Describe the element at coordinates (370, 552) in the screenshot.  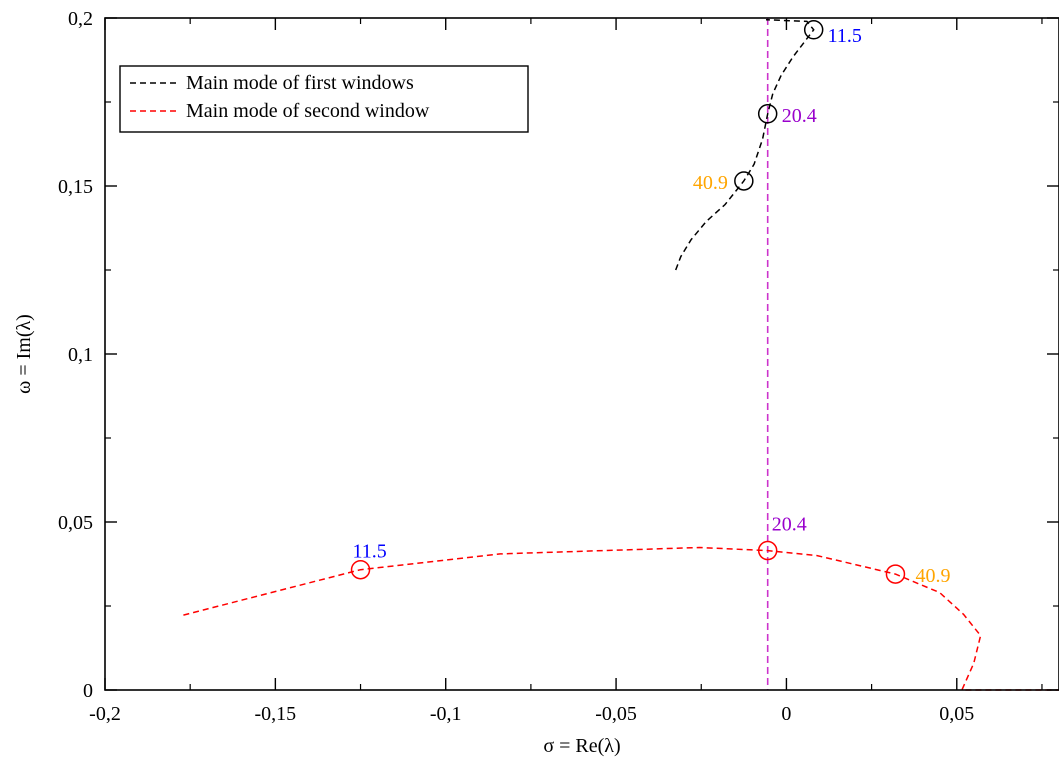
I see `marker-label-3: 11.5` at that location.